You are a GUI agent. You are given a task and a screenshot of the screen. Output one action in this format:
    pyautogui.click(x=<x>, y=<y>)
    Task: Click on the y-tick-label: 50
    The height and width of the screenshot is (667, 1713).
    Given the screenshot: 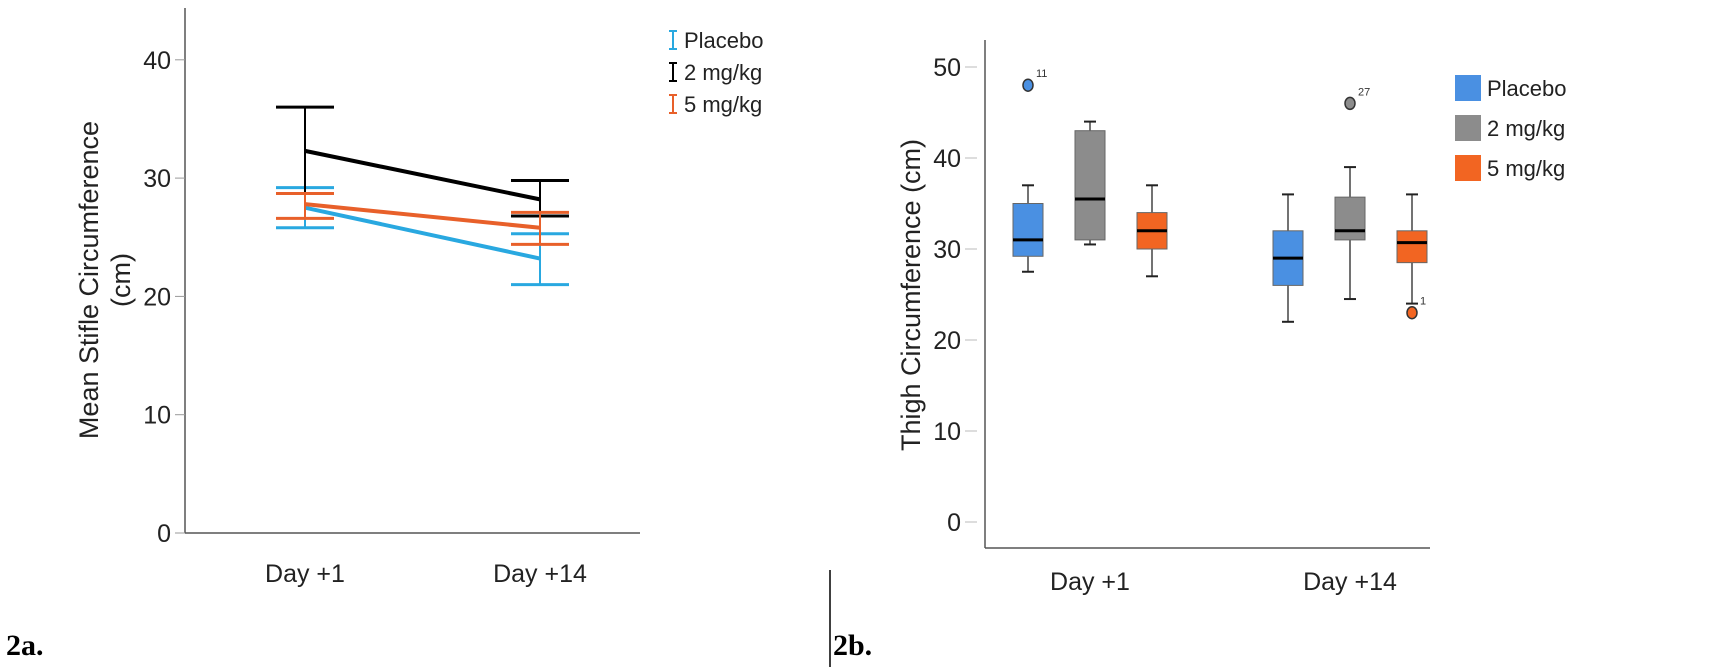 What is the action you would take?
    pyautogui.click(x=947, y=68)
    